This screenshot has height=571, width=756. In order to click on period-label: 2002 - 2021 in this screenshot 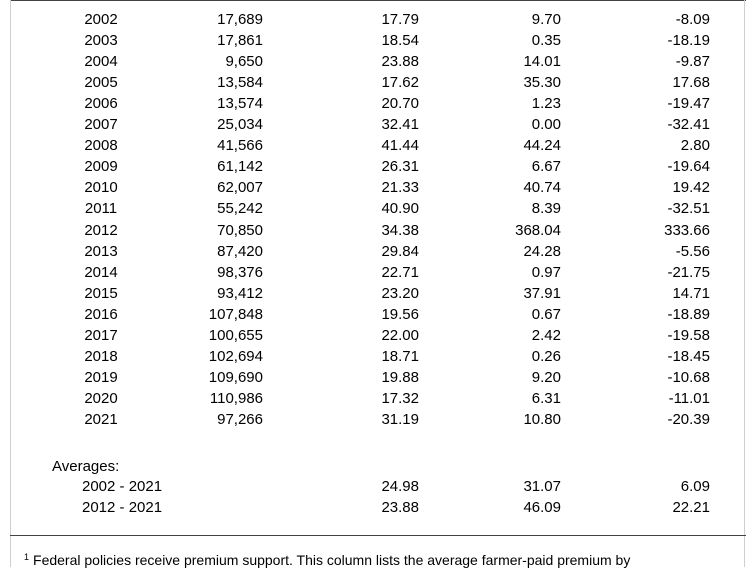, I will do `click(122, 486)`.